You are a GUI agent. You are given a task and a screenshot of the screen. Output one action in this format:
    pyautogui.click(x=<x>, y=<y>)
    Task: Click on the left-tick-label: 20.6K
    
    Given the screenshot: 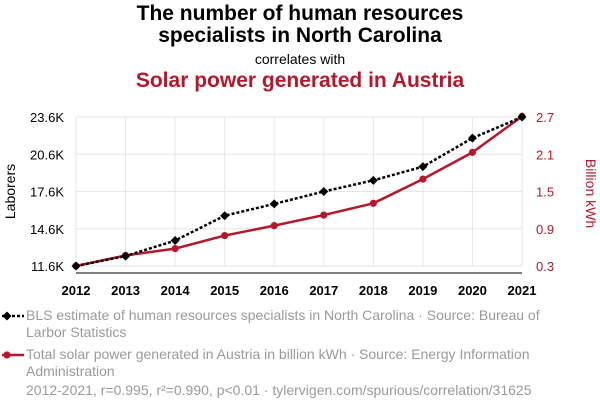 What is the action you would take?
    pyautogui.click(x=47, y=154)
    